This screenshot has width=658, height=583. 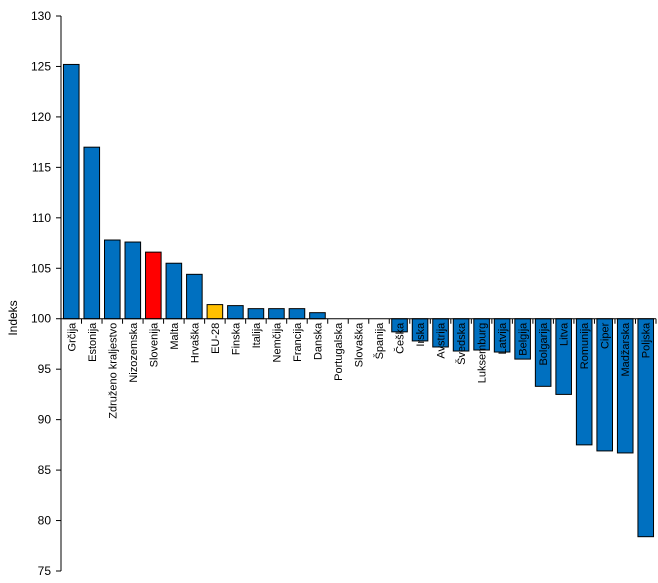 What do you see at coordinates (298, 342) in the screenshot?
I see `category-label: Francija` at bounding box center [298, 342].